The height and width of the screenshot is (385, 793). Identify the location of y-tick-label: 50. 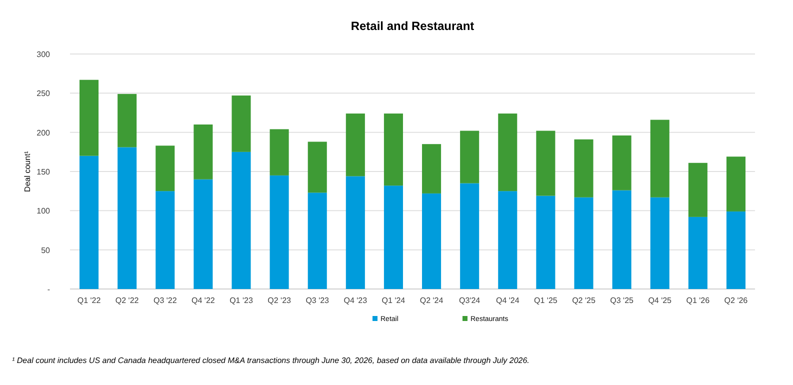
(46, 250).